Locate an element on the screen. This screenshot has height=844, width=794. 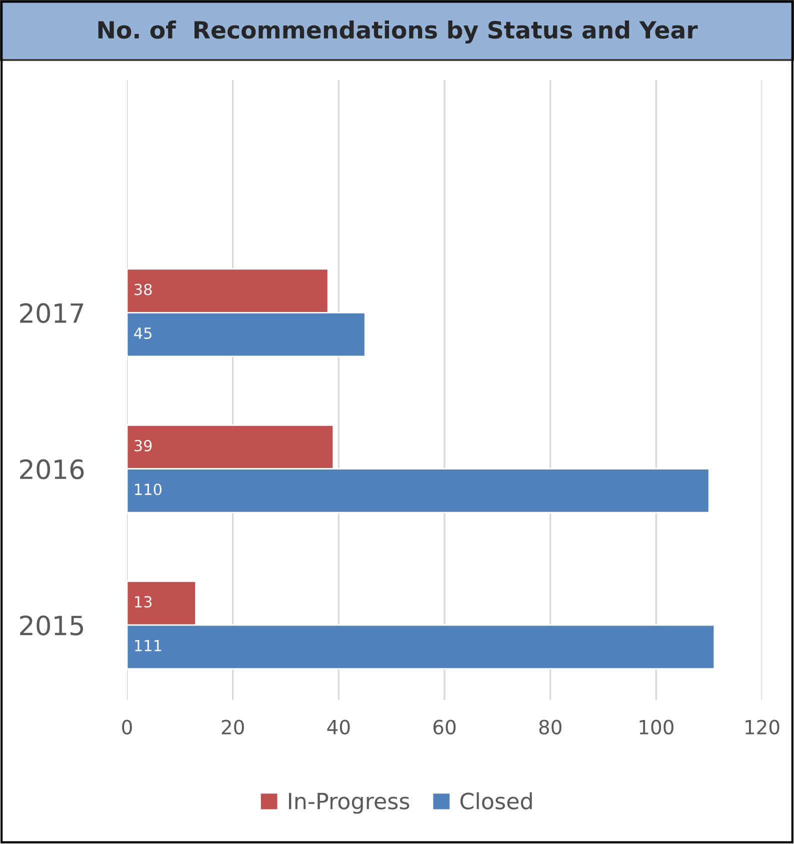
x-tick-label: 60 is located at coordinates (444, 727).